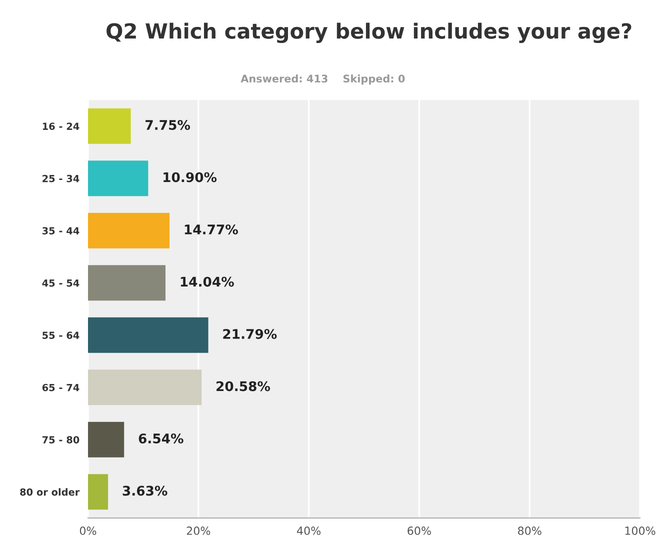 The width and height of the screenshot is (659, 541). What do you see at coordinates (61, 126) in the screenshot?
I see `y-tick-label: 16 - 24` at bounding box center [61, 126].